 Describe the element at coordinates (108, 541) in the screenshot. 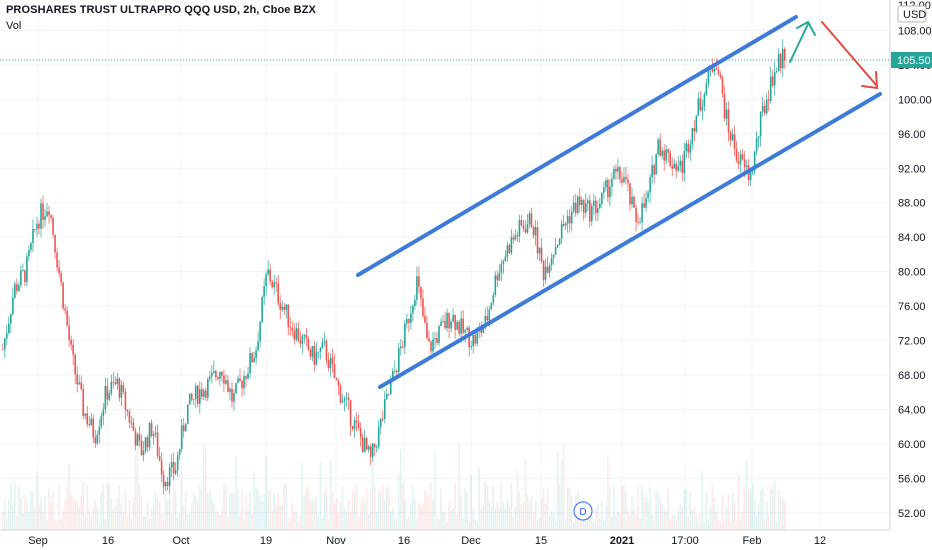

I see `x-tick-label: 16` at that location.